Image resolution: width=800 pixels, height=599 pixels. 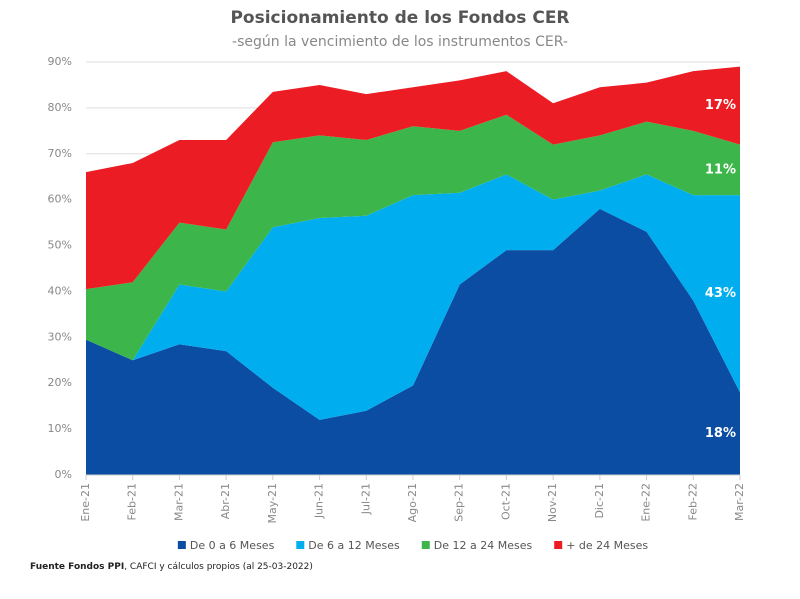 I want to click on y-tick-label: 70%, so click(x=60, y=153).